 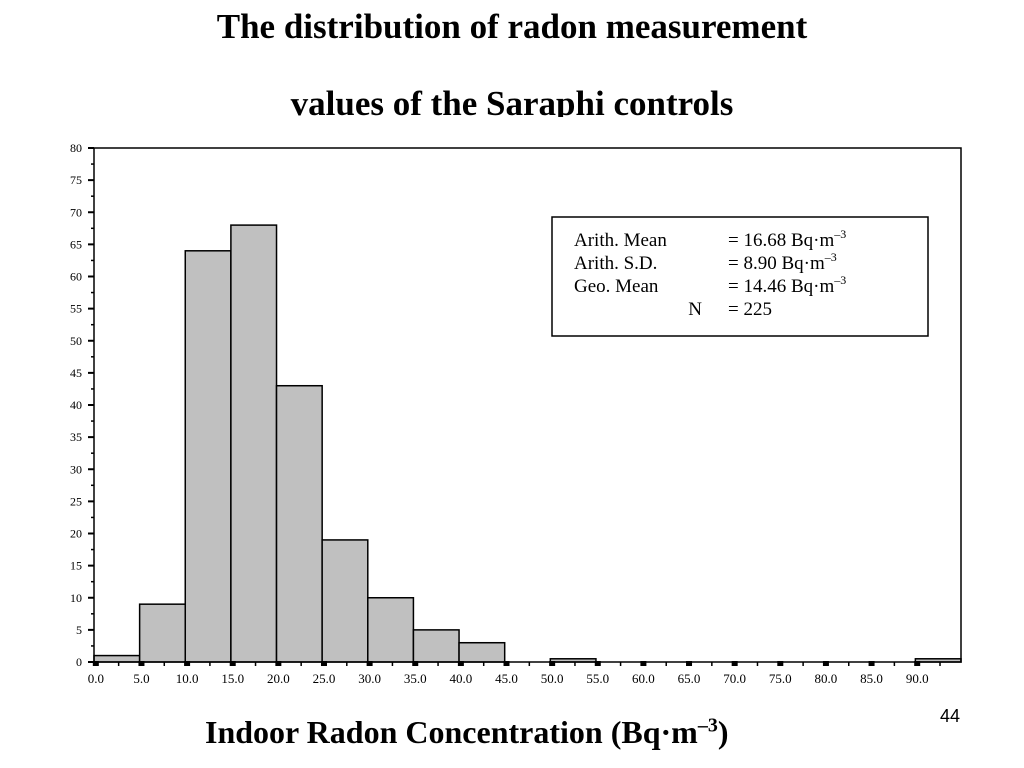 I want to click on y-tick-label-1: 5, so click(x=79, y=630).